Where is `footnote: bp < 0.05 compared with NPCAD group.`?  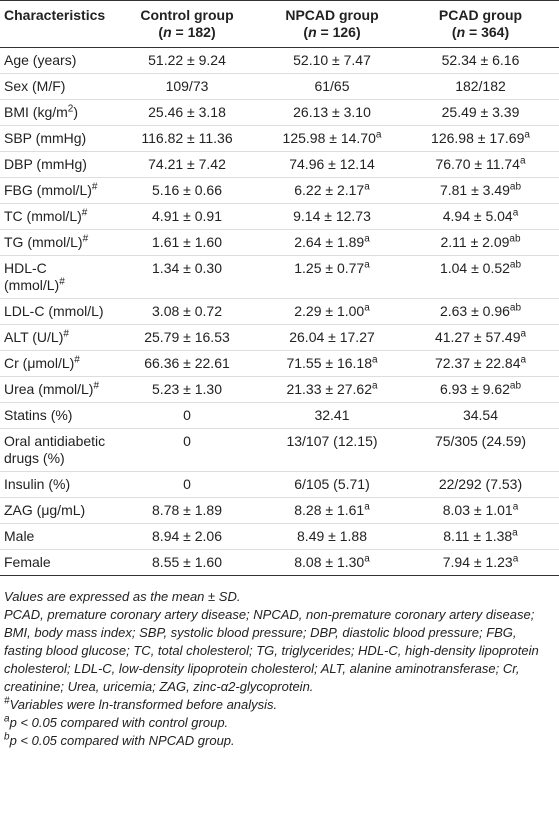 footnote: bp < 0.05 compared with NPCAD group. is located at coordinates (279, 741).